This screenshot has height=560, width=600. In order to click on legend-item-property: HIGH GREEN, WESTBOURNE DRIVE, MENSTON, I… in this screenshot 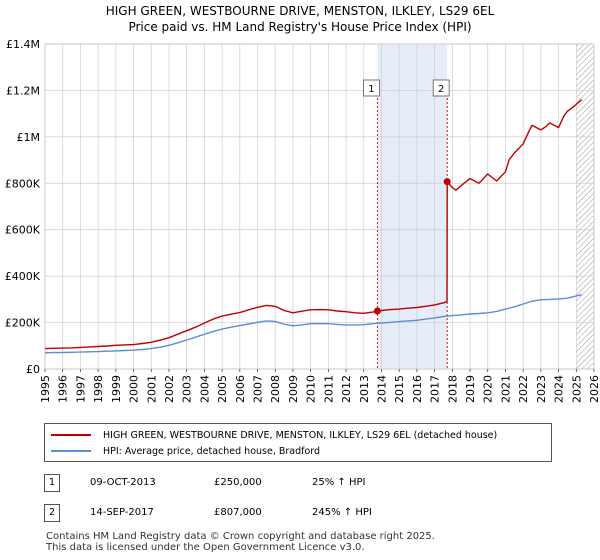, I will do `click(274, 435)`.